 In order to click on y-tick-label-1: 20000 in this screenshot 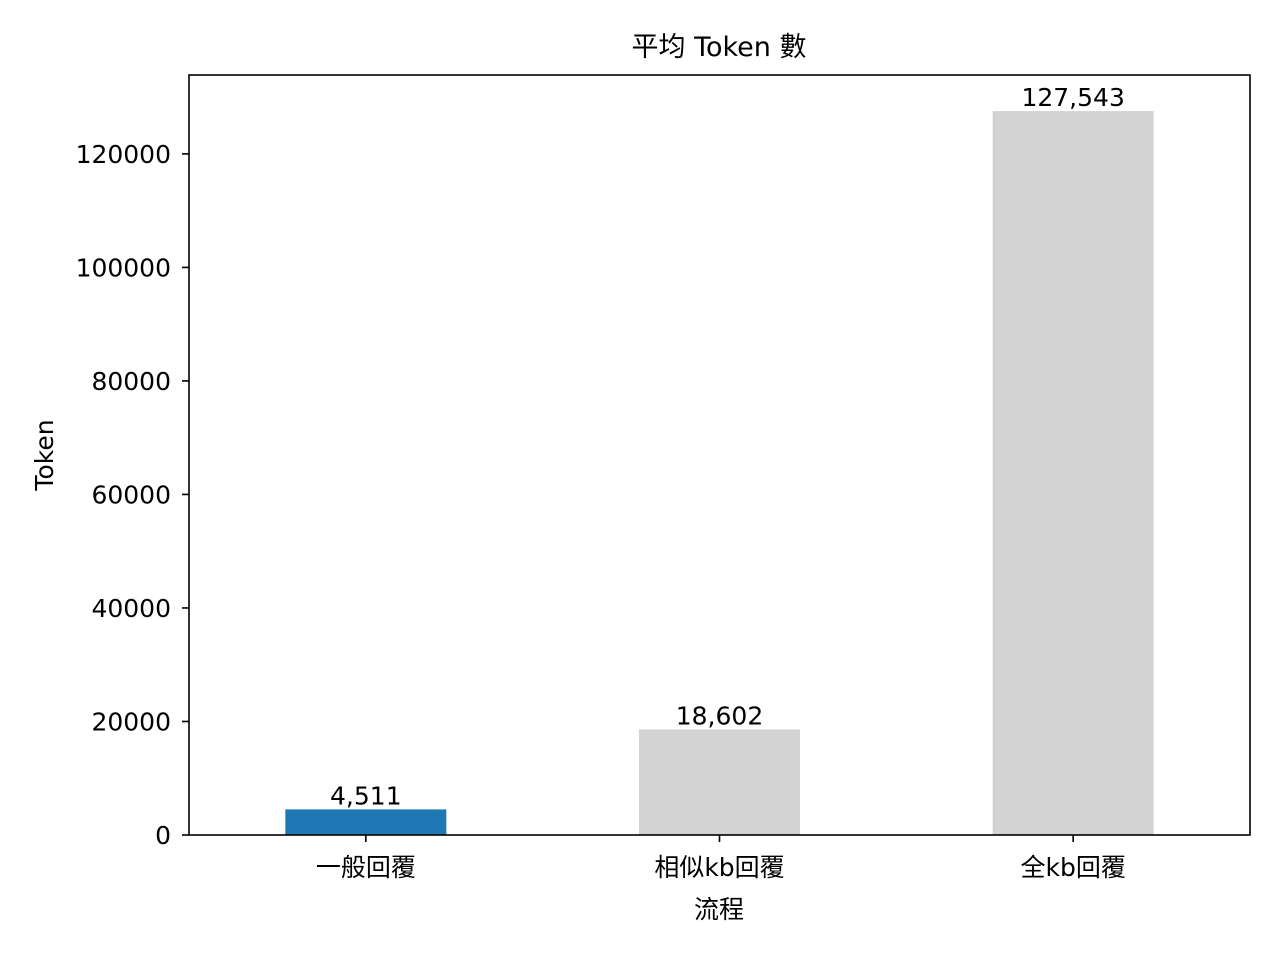, I will do `click(131, 721)`.